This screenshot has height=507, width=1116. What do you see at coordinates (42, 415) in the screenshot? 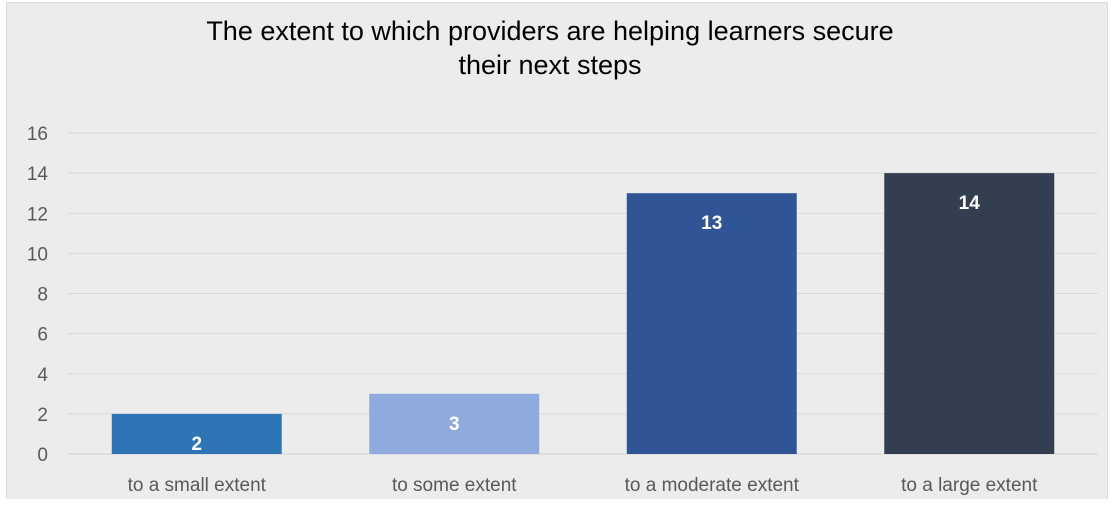
I see `y-tick-label: 2` at bounding box center [42, 415].